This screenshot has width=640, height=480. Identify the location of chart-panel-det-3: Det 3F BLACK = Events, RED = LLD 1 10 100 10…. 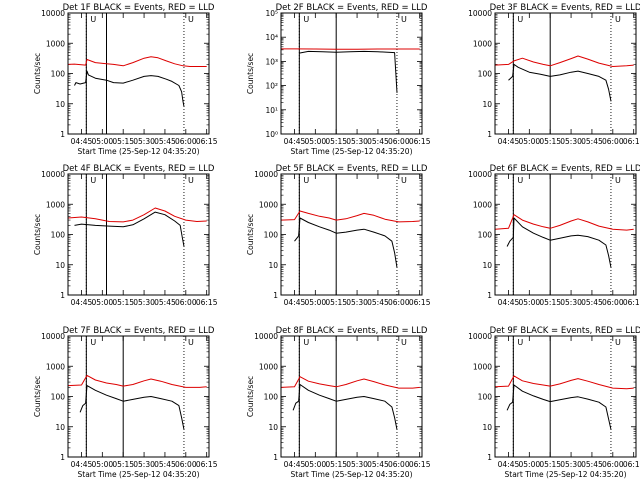
(554, 74).